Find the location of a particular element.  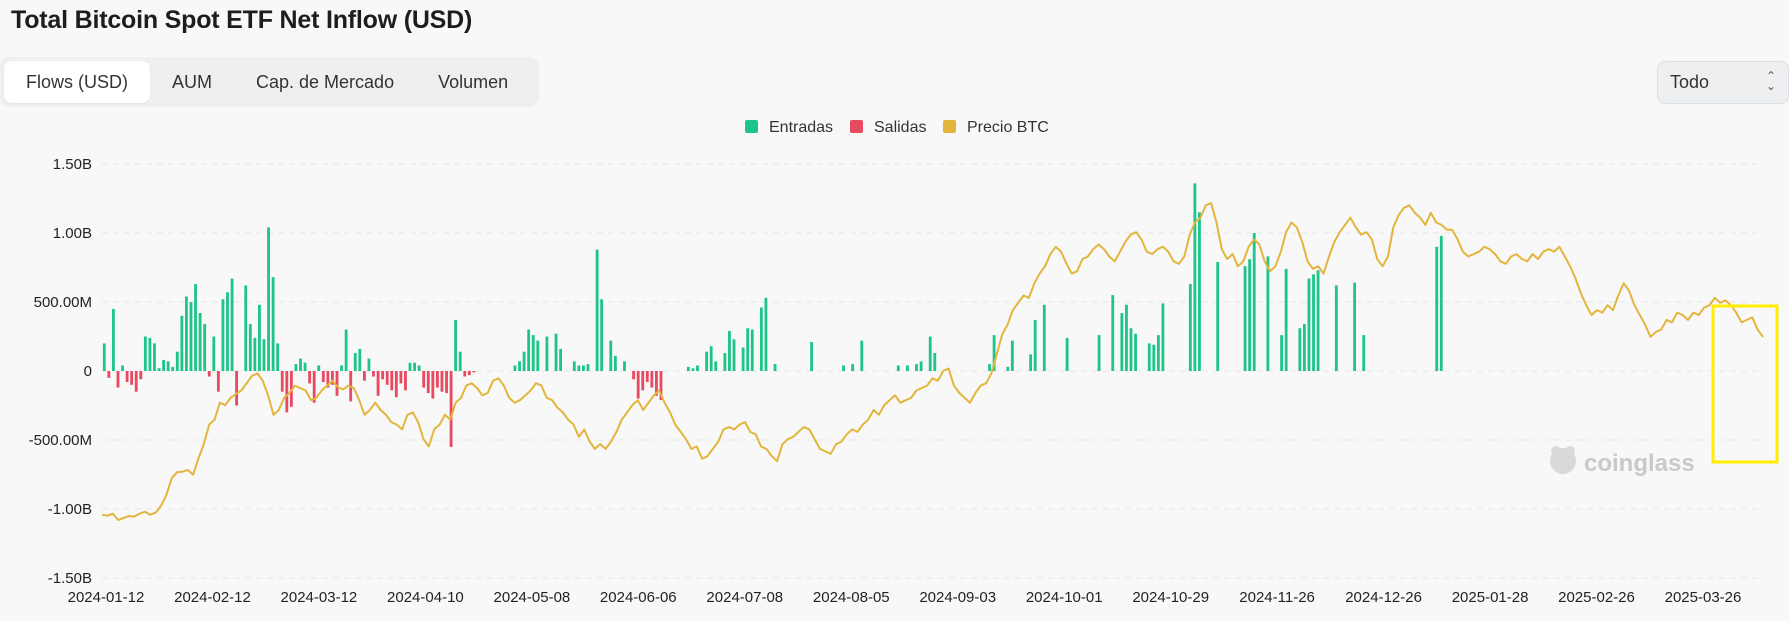

x-tick-label: 2025-01-28 is located at coordinates (1490, 597).